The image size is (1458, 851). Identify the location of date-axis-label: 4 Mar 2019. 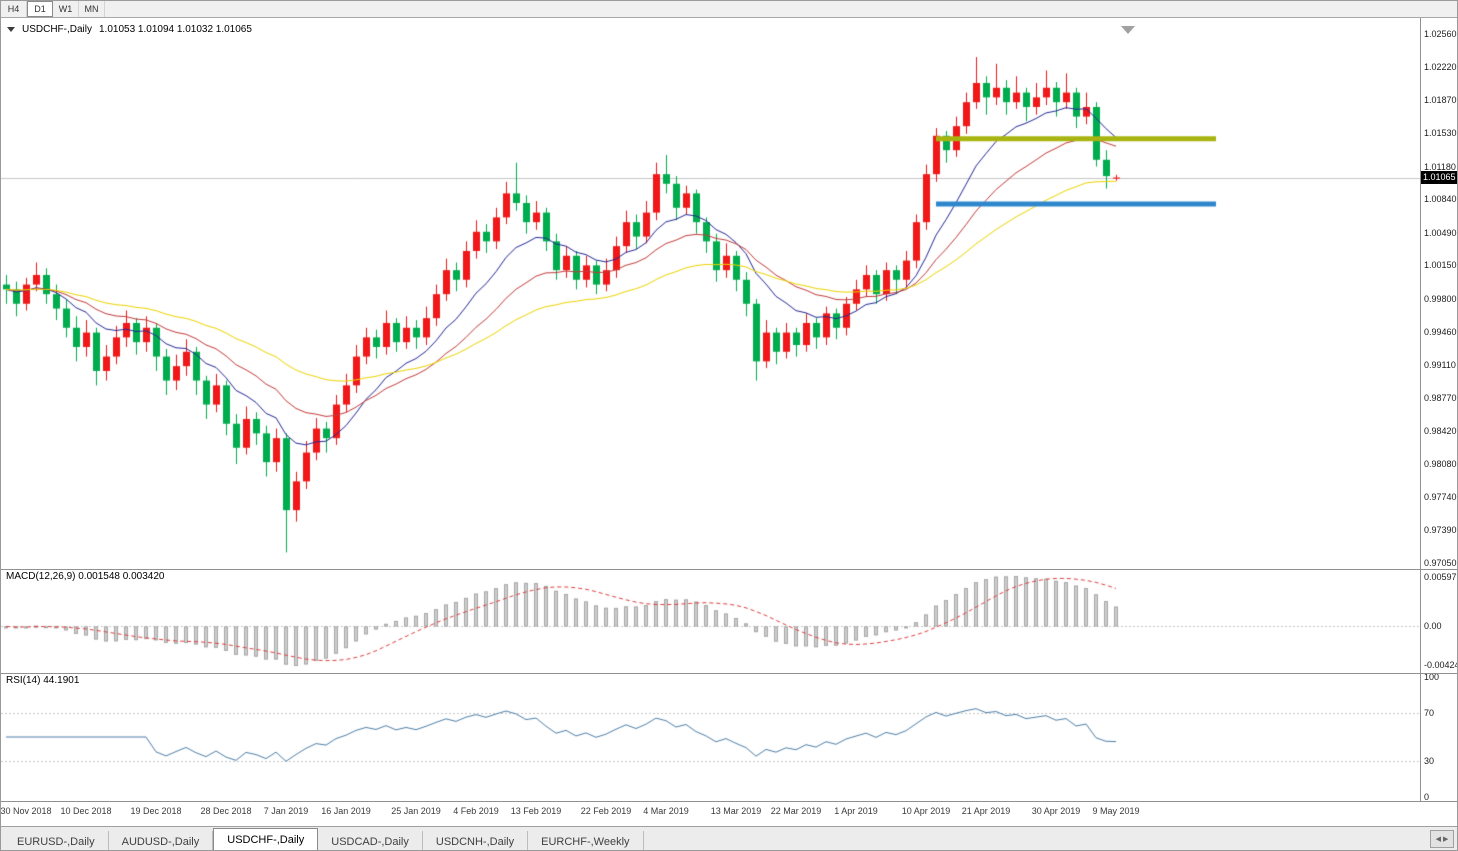
(666, 811).